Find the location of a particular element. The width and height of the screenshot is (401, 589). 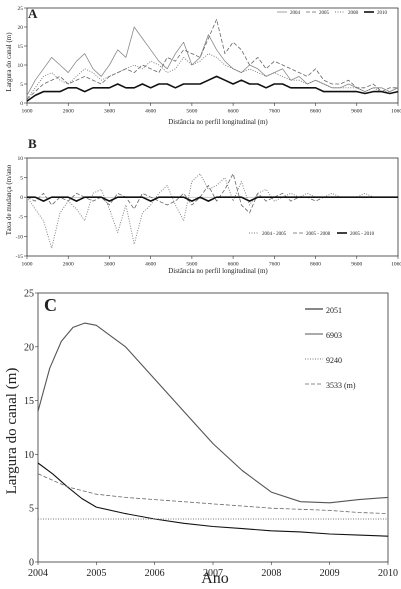

x-tick-label: 2007 is located at coordinates (213, 573).